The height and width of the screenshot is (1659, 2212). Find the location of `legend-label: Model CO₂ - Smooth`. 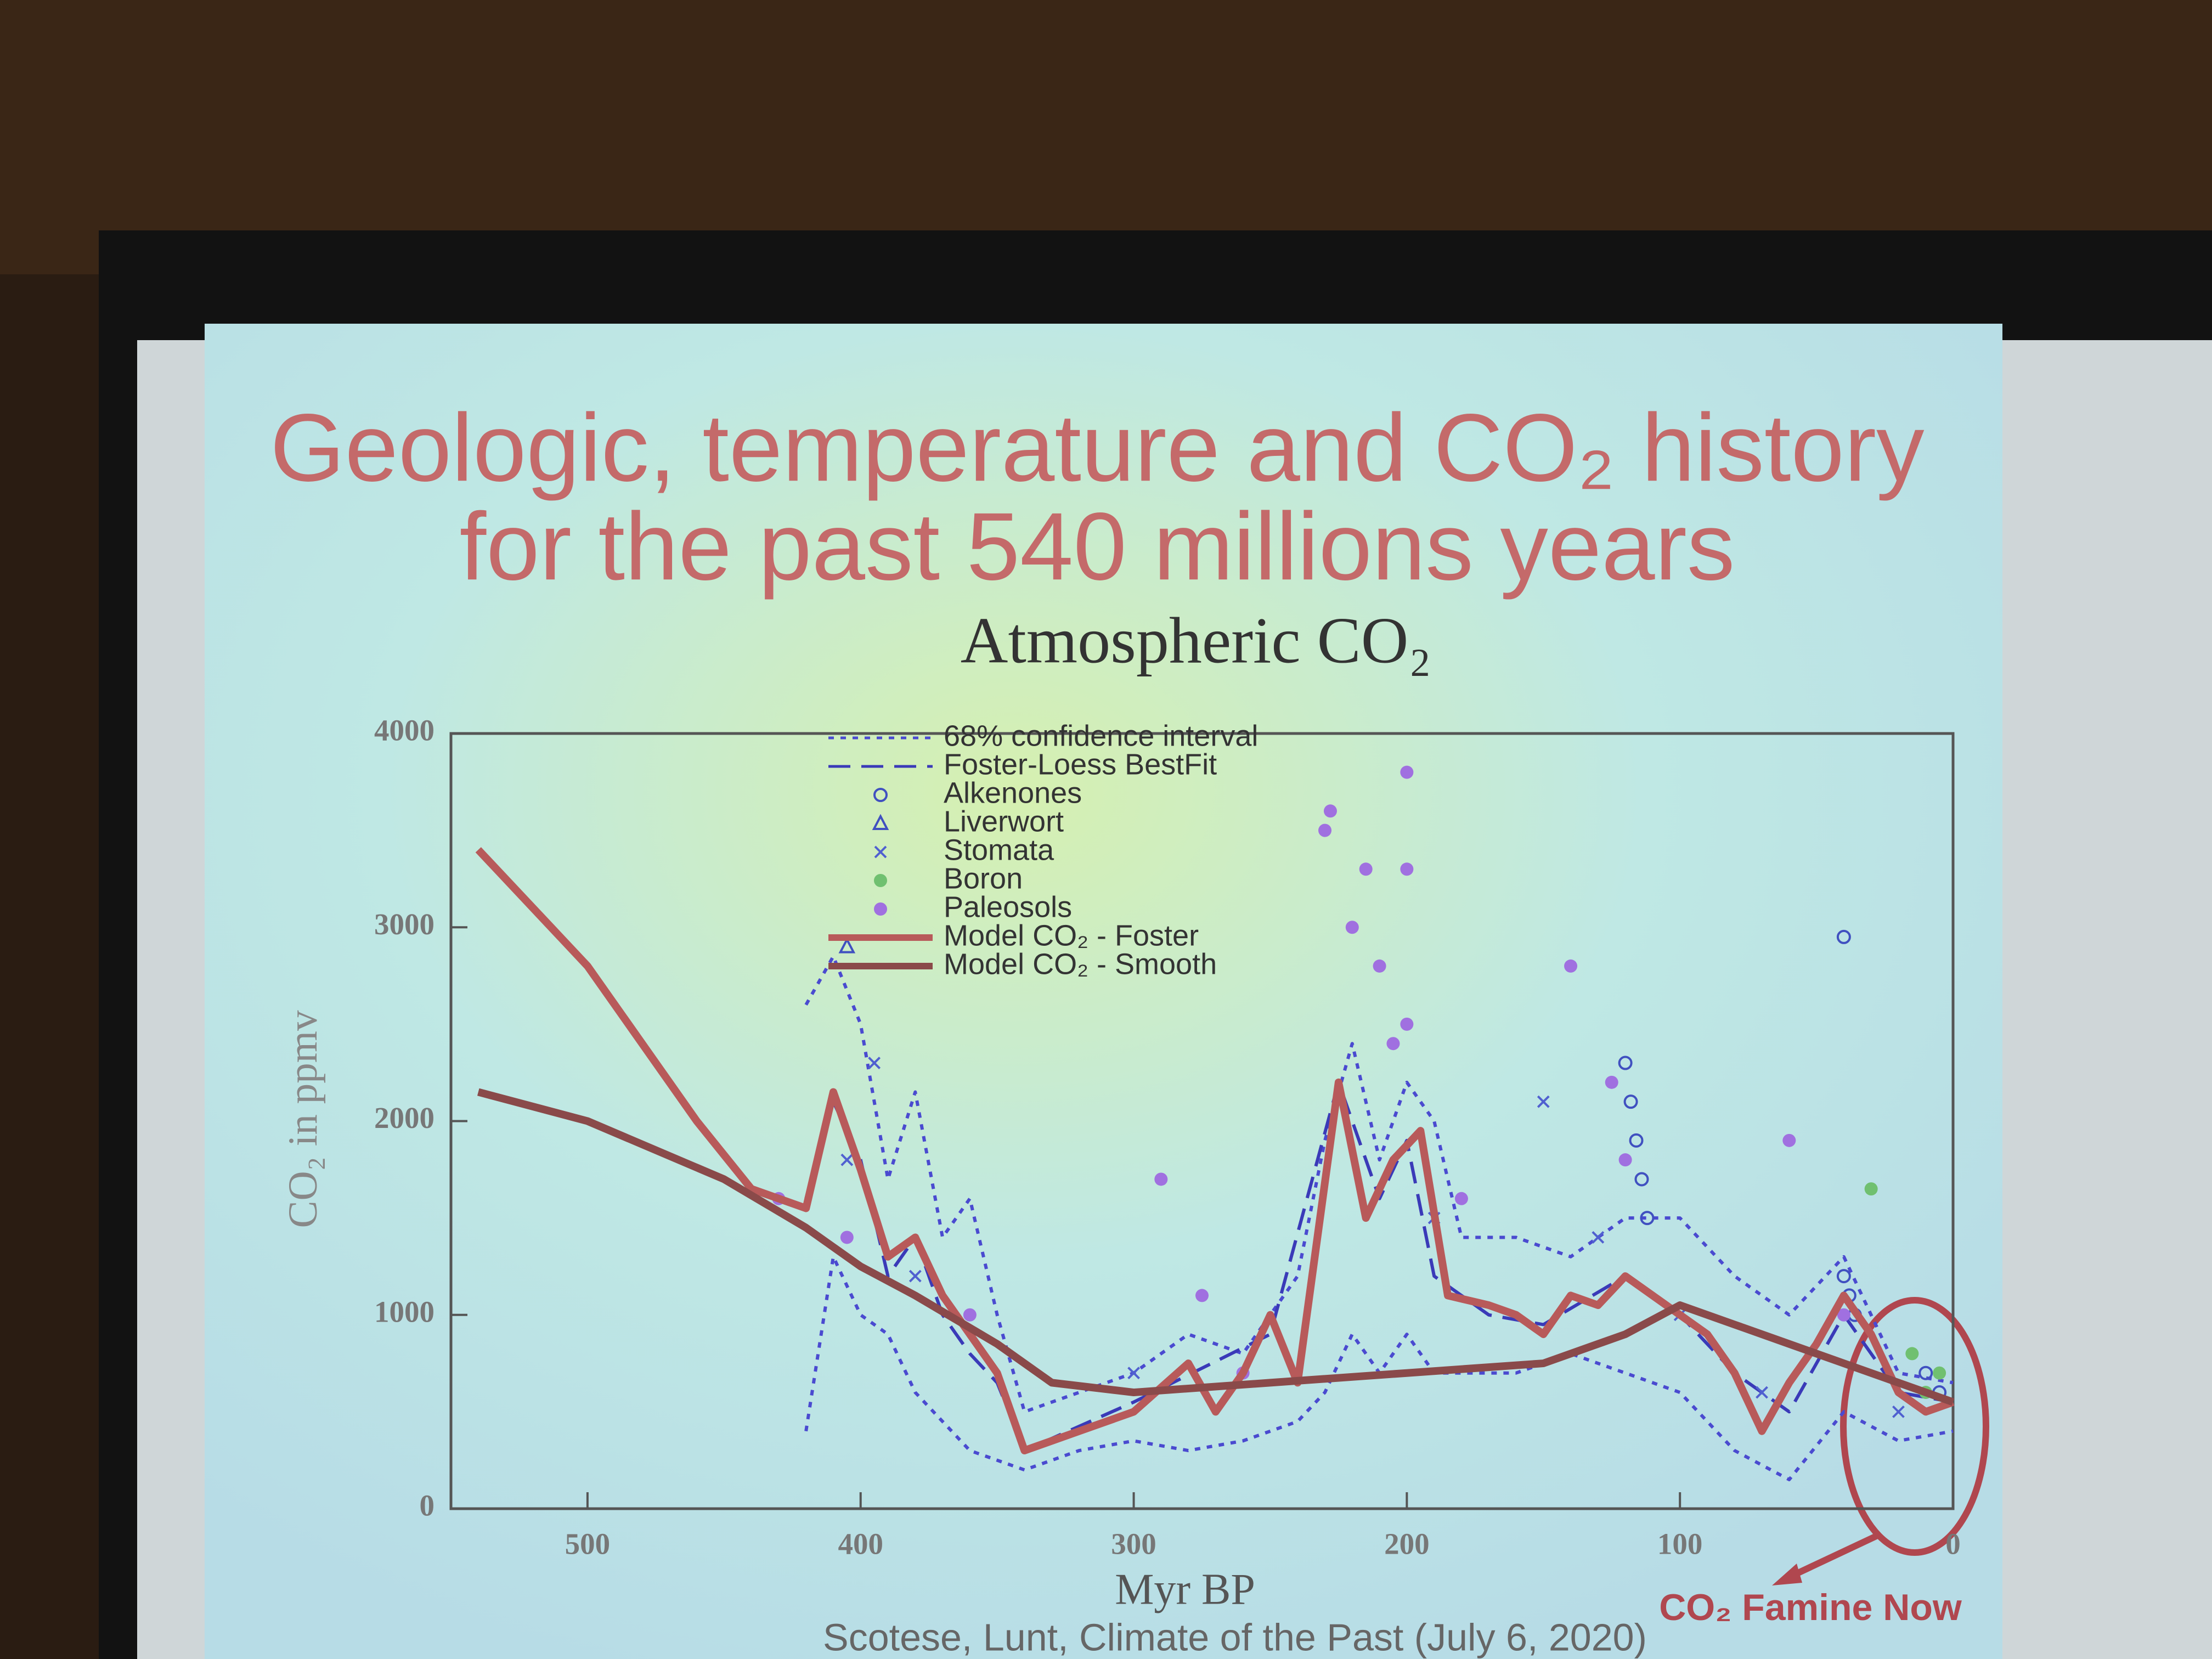

legend-label: Model CO₂ - Smooth is located at coordinates (1080, 964).